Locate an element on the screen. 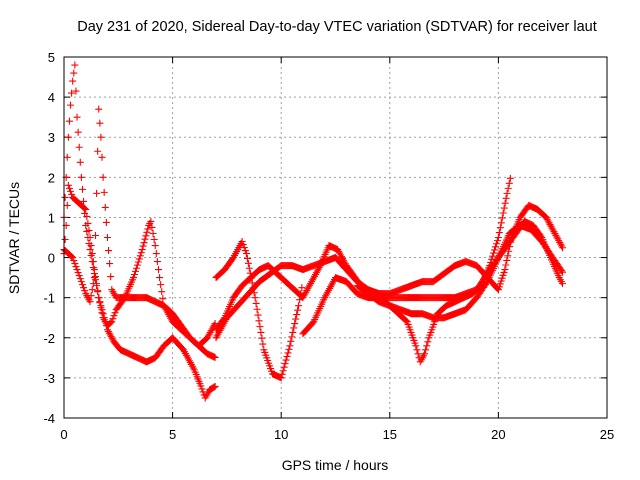  x-tick-label: 5 is located at coordinates (172, 434).